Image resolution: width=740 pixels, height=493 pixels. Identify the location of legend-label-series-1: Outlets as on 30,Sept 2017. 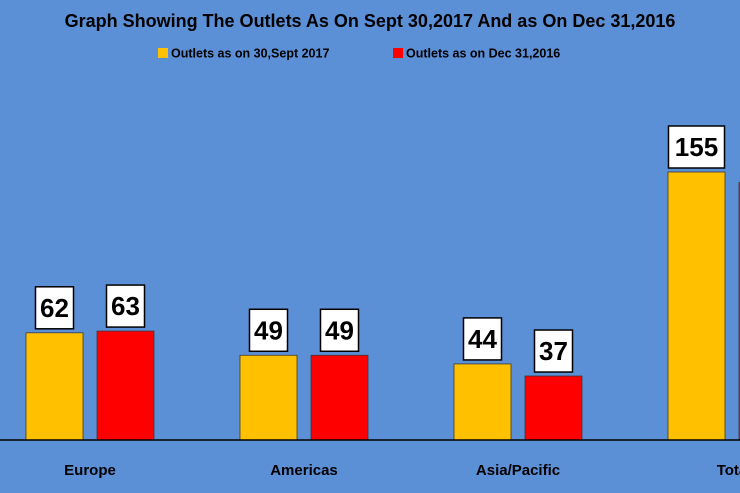
(250, 54).